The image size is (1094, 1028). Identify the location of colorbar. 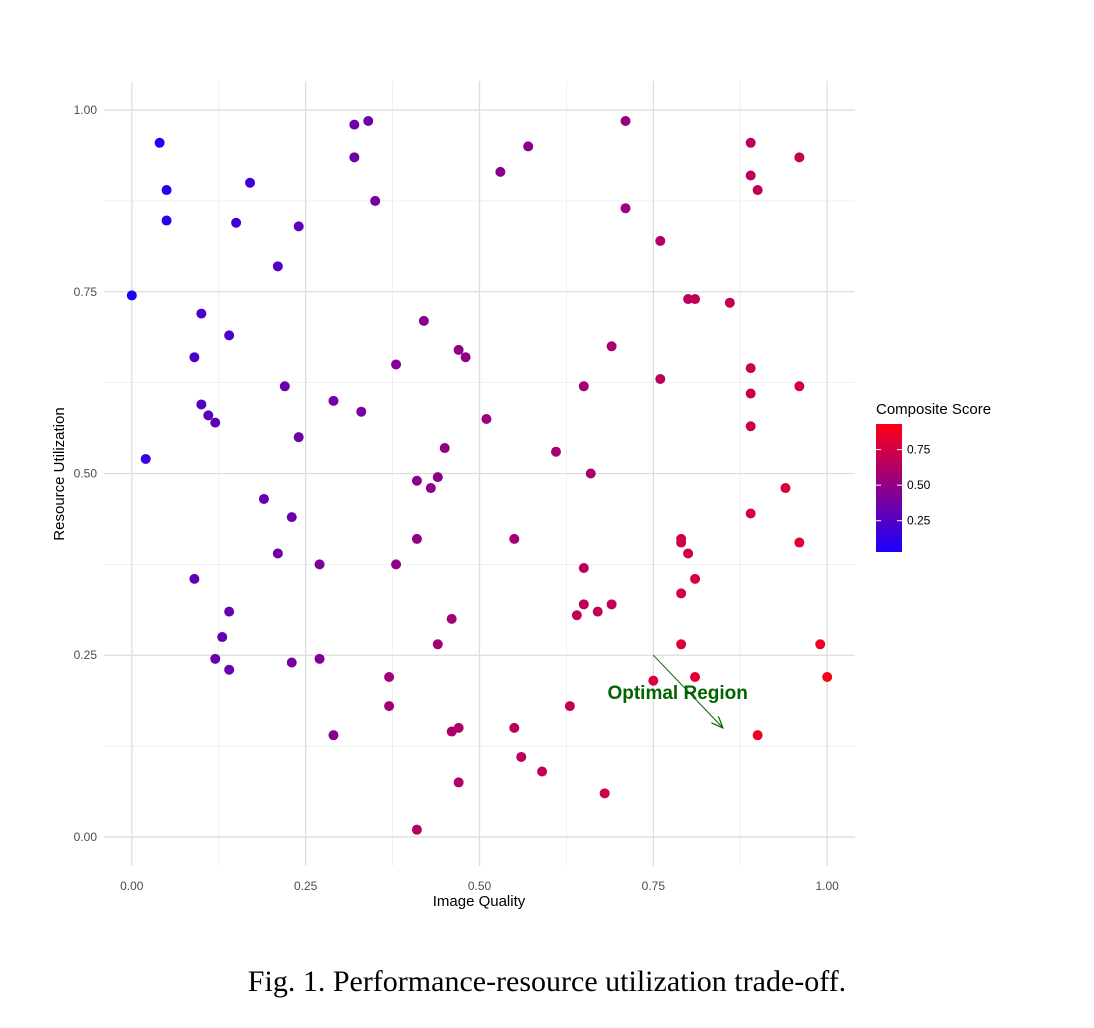
(889, 488).